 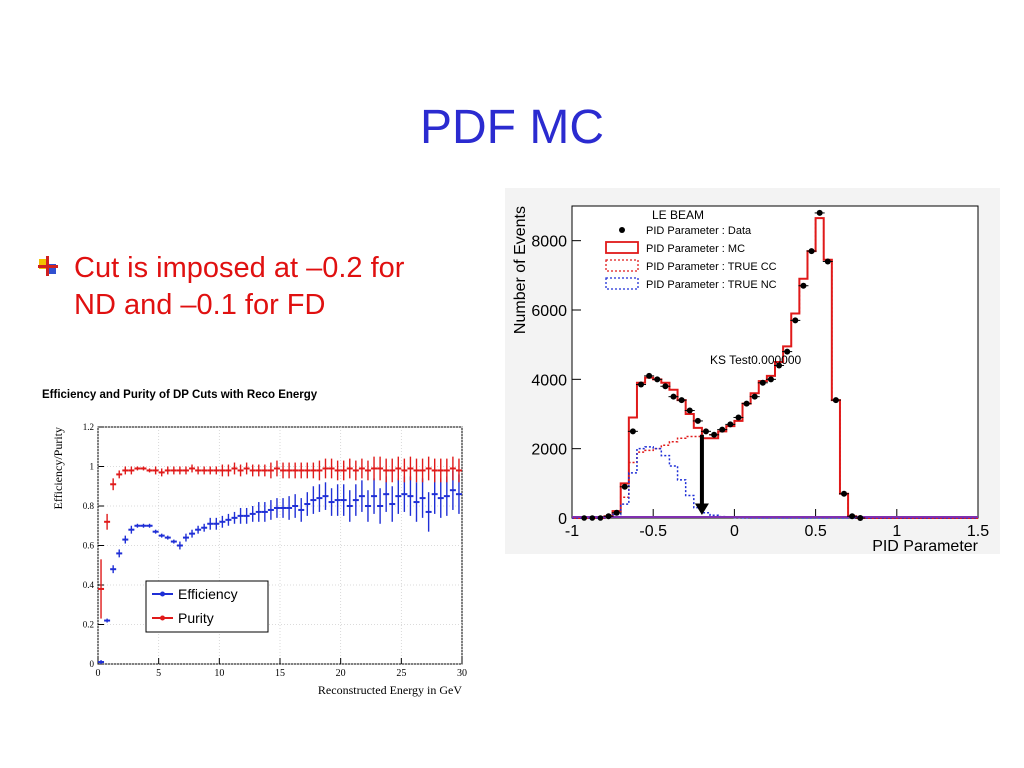 I want to click on ks-annotation: KS Test0.000000, so click(x=756, y=360).